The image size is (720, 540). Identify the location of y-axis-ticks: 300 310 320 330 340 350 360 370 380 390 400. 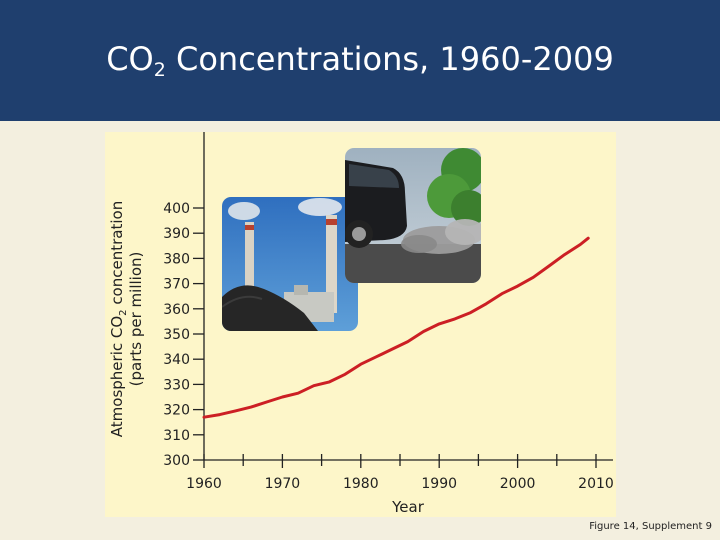
(183, 335).